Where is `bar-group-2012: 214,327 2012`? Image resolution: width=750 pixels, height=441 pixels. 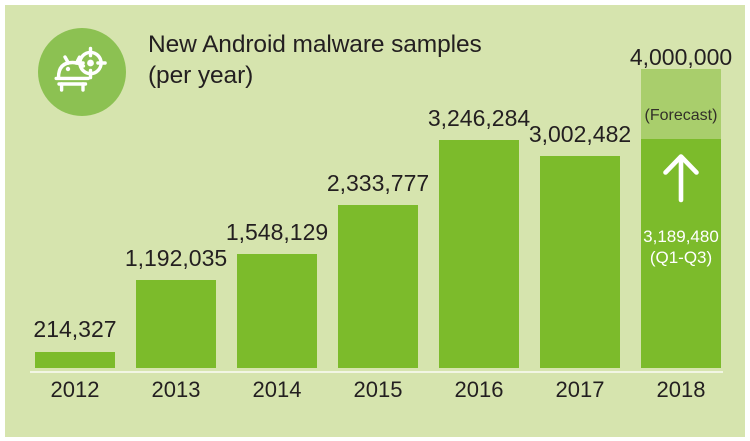
bar-group-2012: 214,327 2012 is located at coordinates (74, 221).